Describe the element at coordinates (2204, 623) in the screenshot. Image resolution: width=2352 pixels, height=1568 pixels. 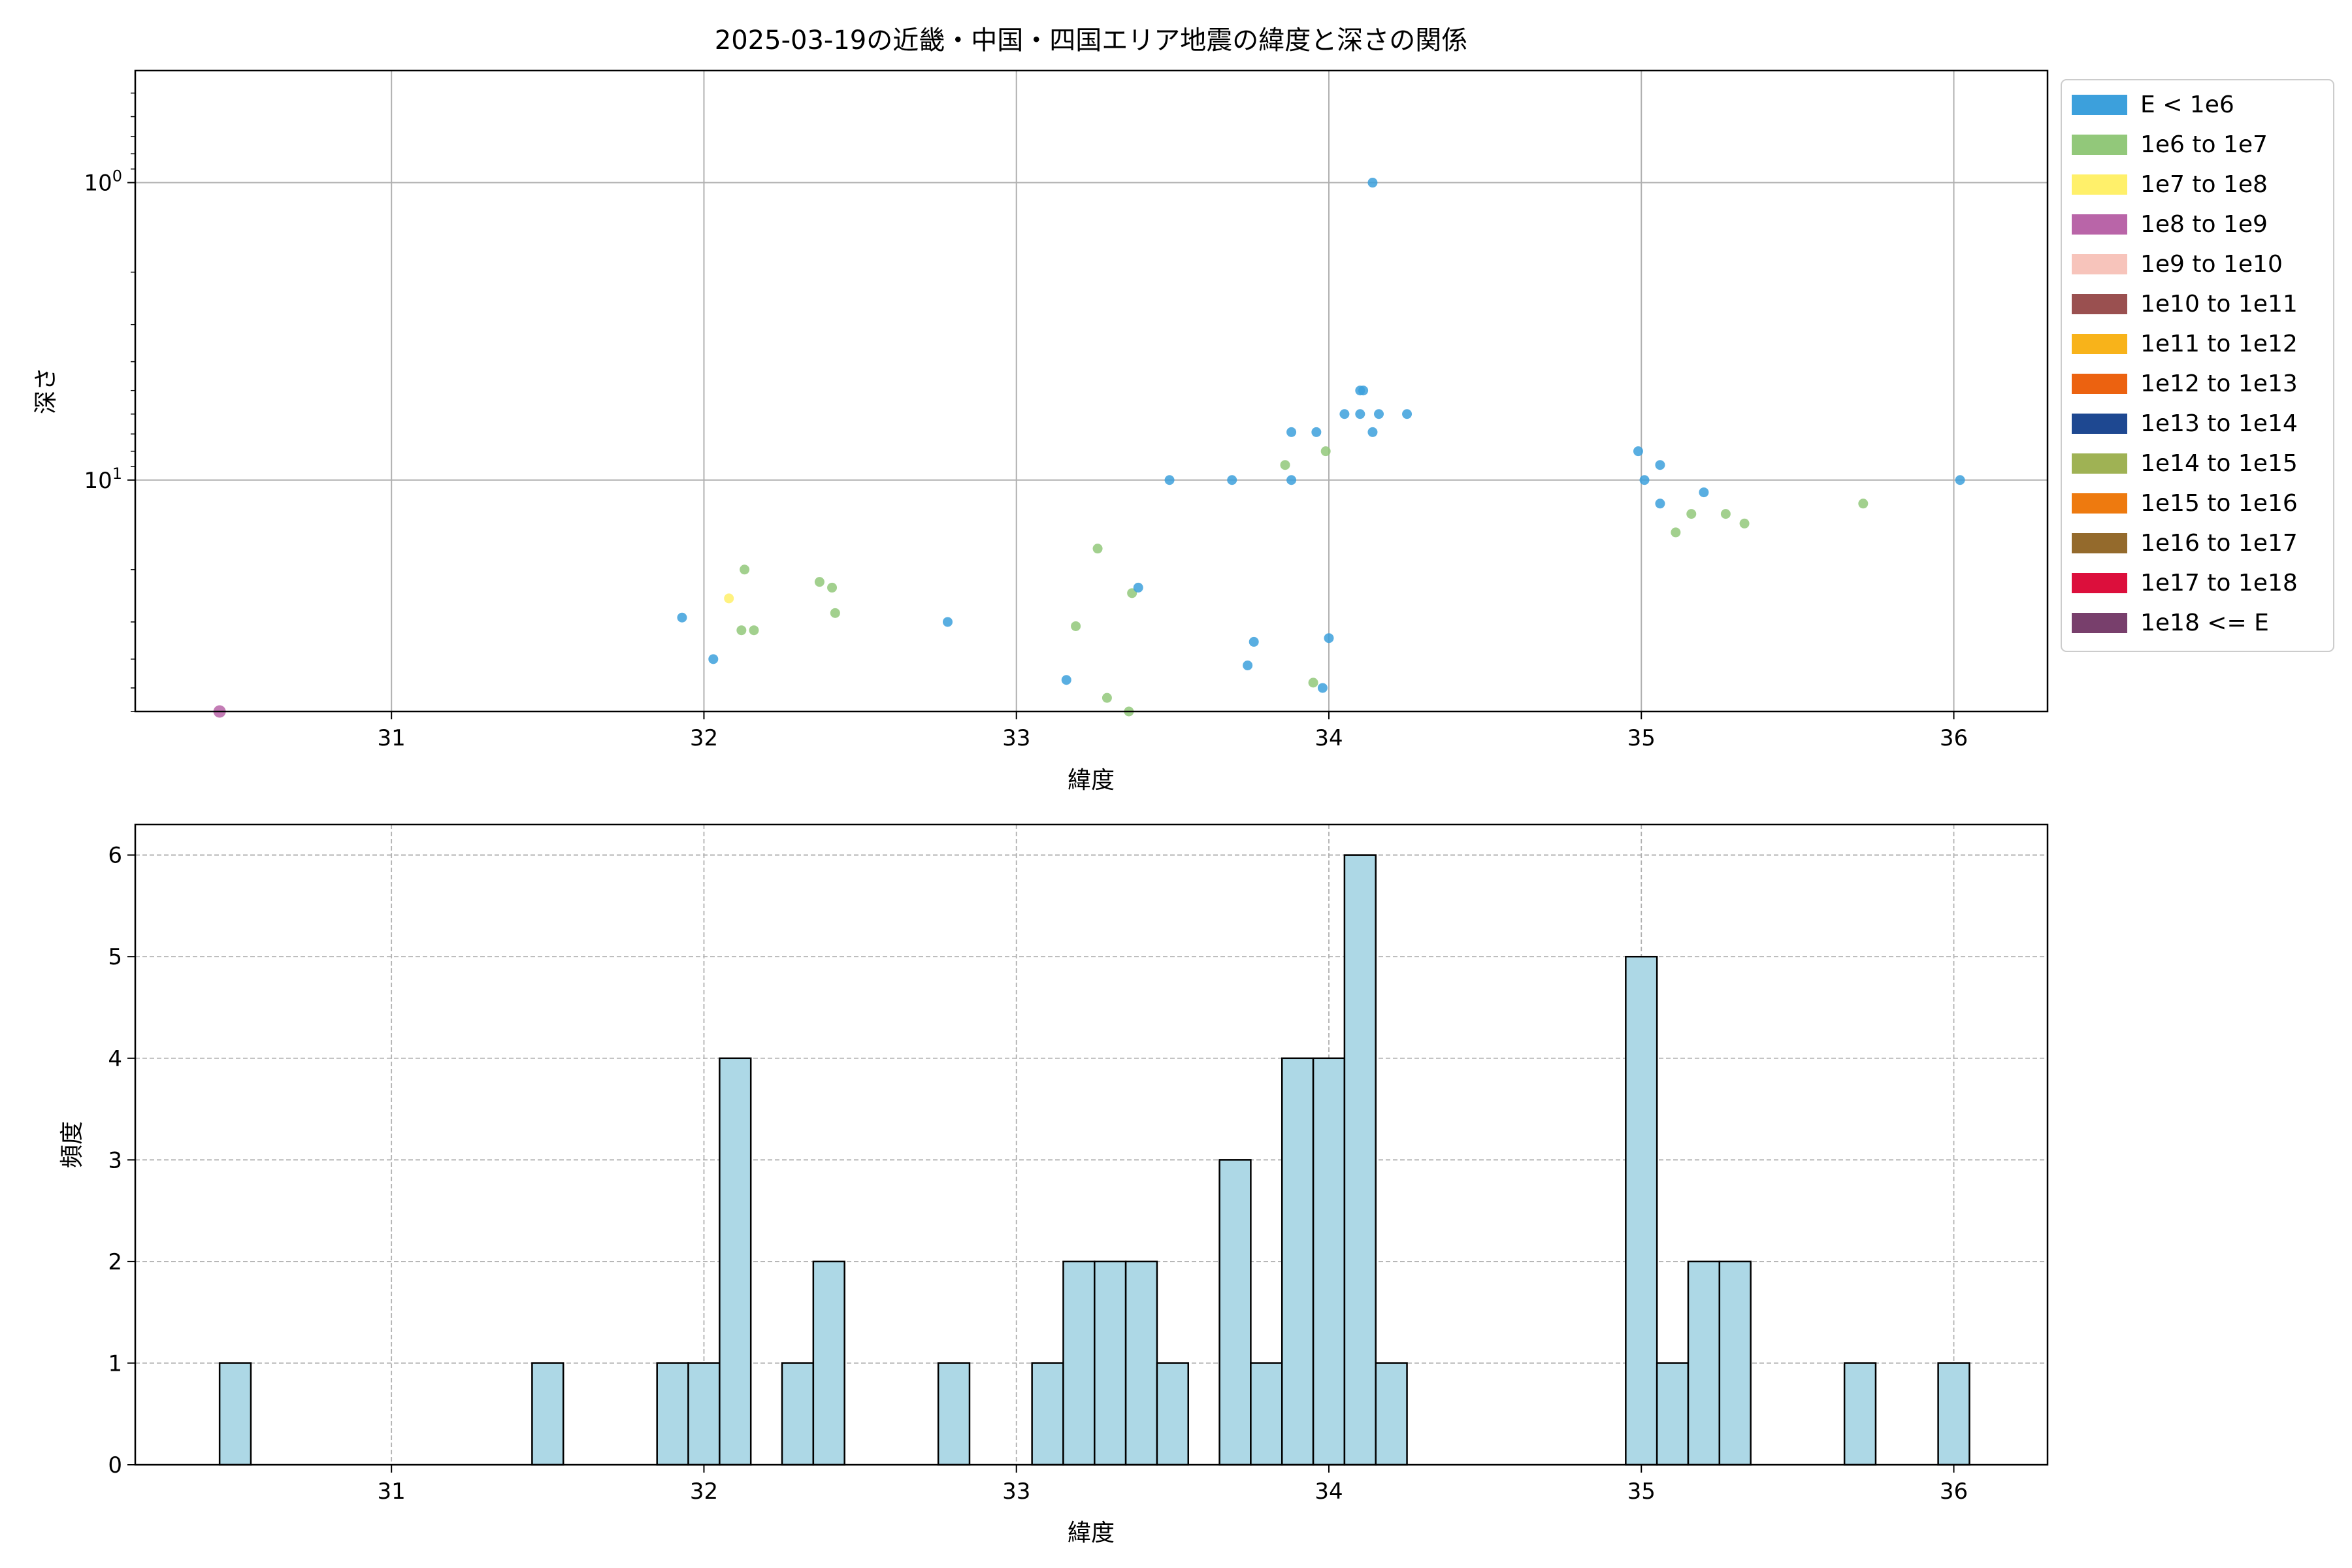
I see `legend-label: 1e18 <= E` at that location.